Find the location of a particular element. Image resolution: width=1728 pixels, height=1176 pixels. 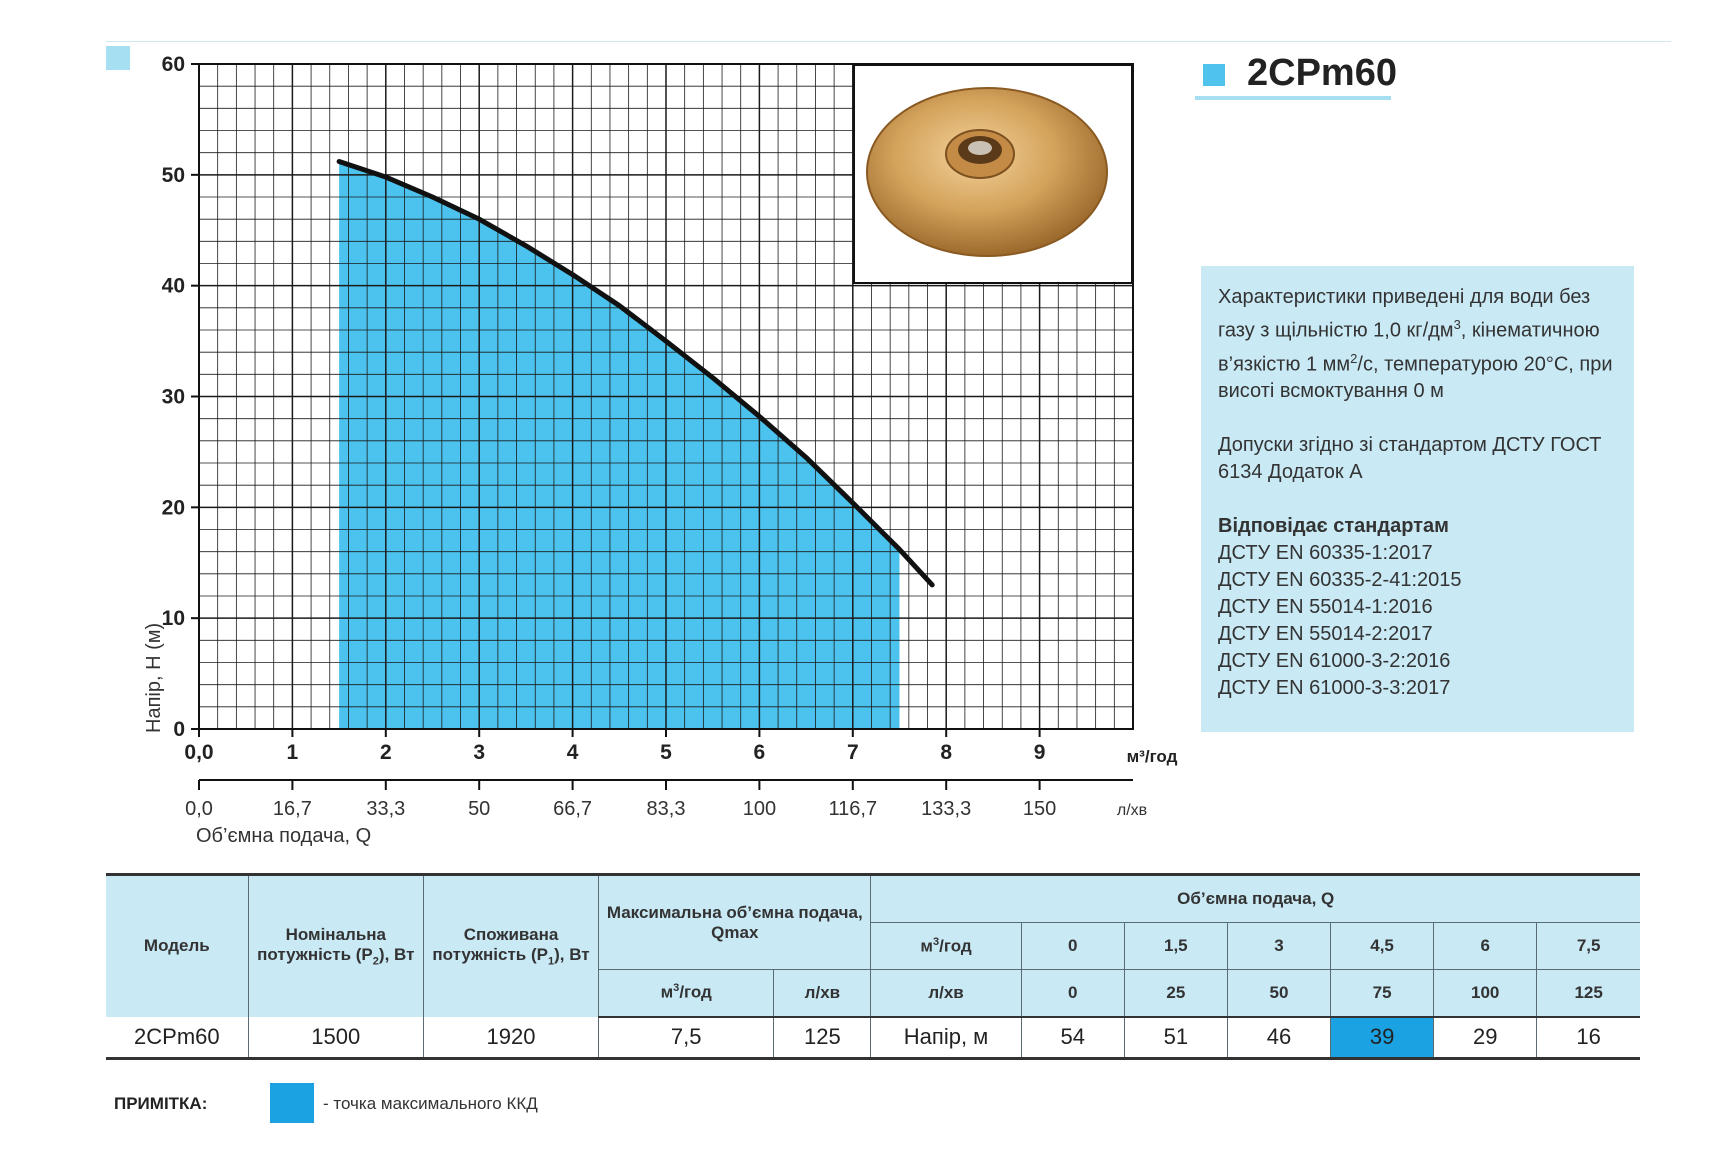

x2-tick-label: 0,0 is located at coordinates (199, 809).